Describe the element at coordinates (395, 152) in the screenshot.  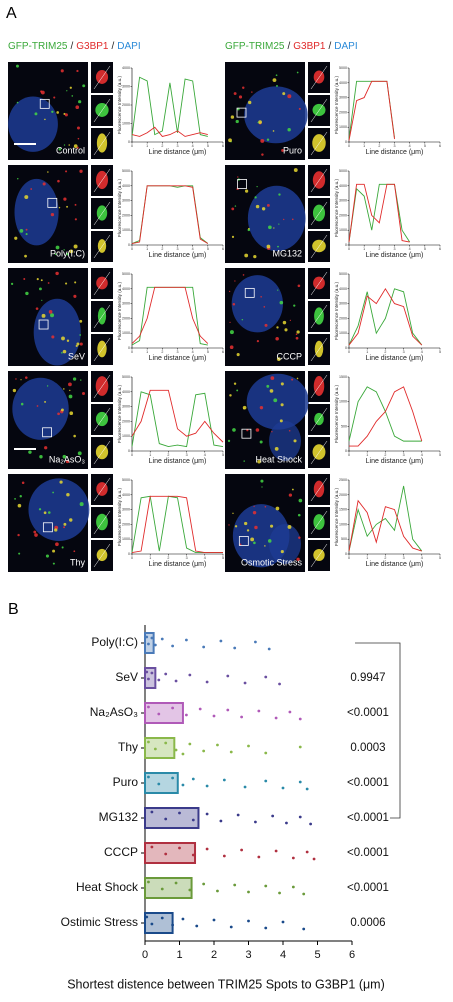
I see `x-axis-label: Line distance (μm)` at that location.